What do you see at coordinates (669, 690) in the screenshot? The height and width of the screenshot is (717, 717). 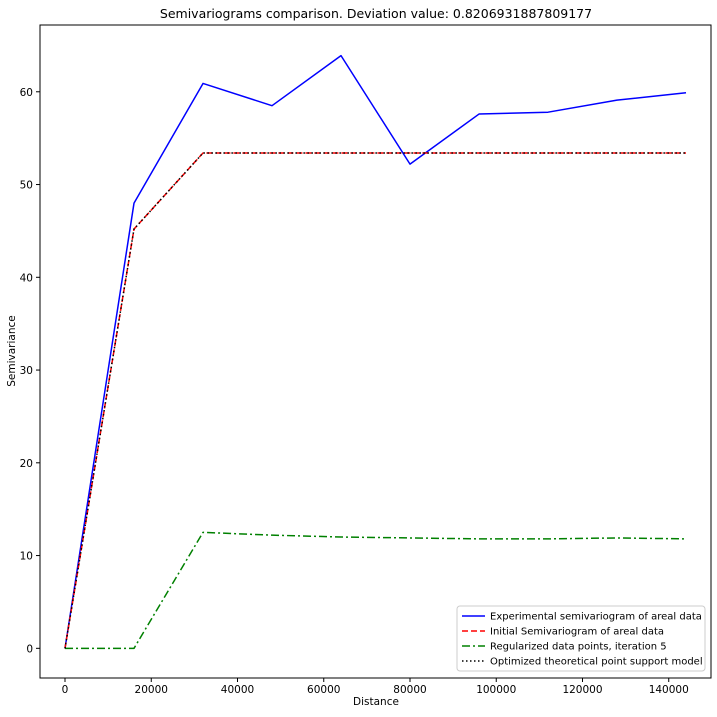 I see `x-tick-label: 140000` at bounding box center [669, 690].